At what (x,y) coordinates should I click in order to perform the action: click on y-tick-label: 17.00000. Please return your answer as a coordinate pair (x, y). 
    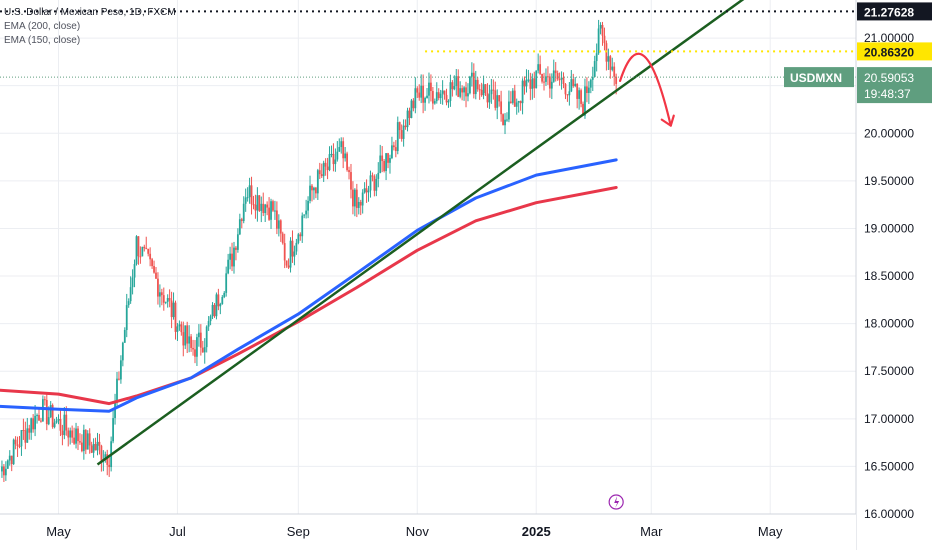
    Looking at the image, I should click on (889, 419).